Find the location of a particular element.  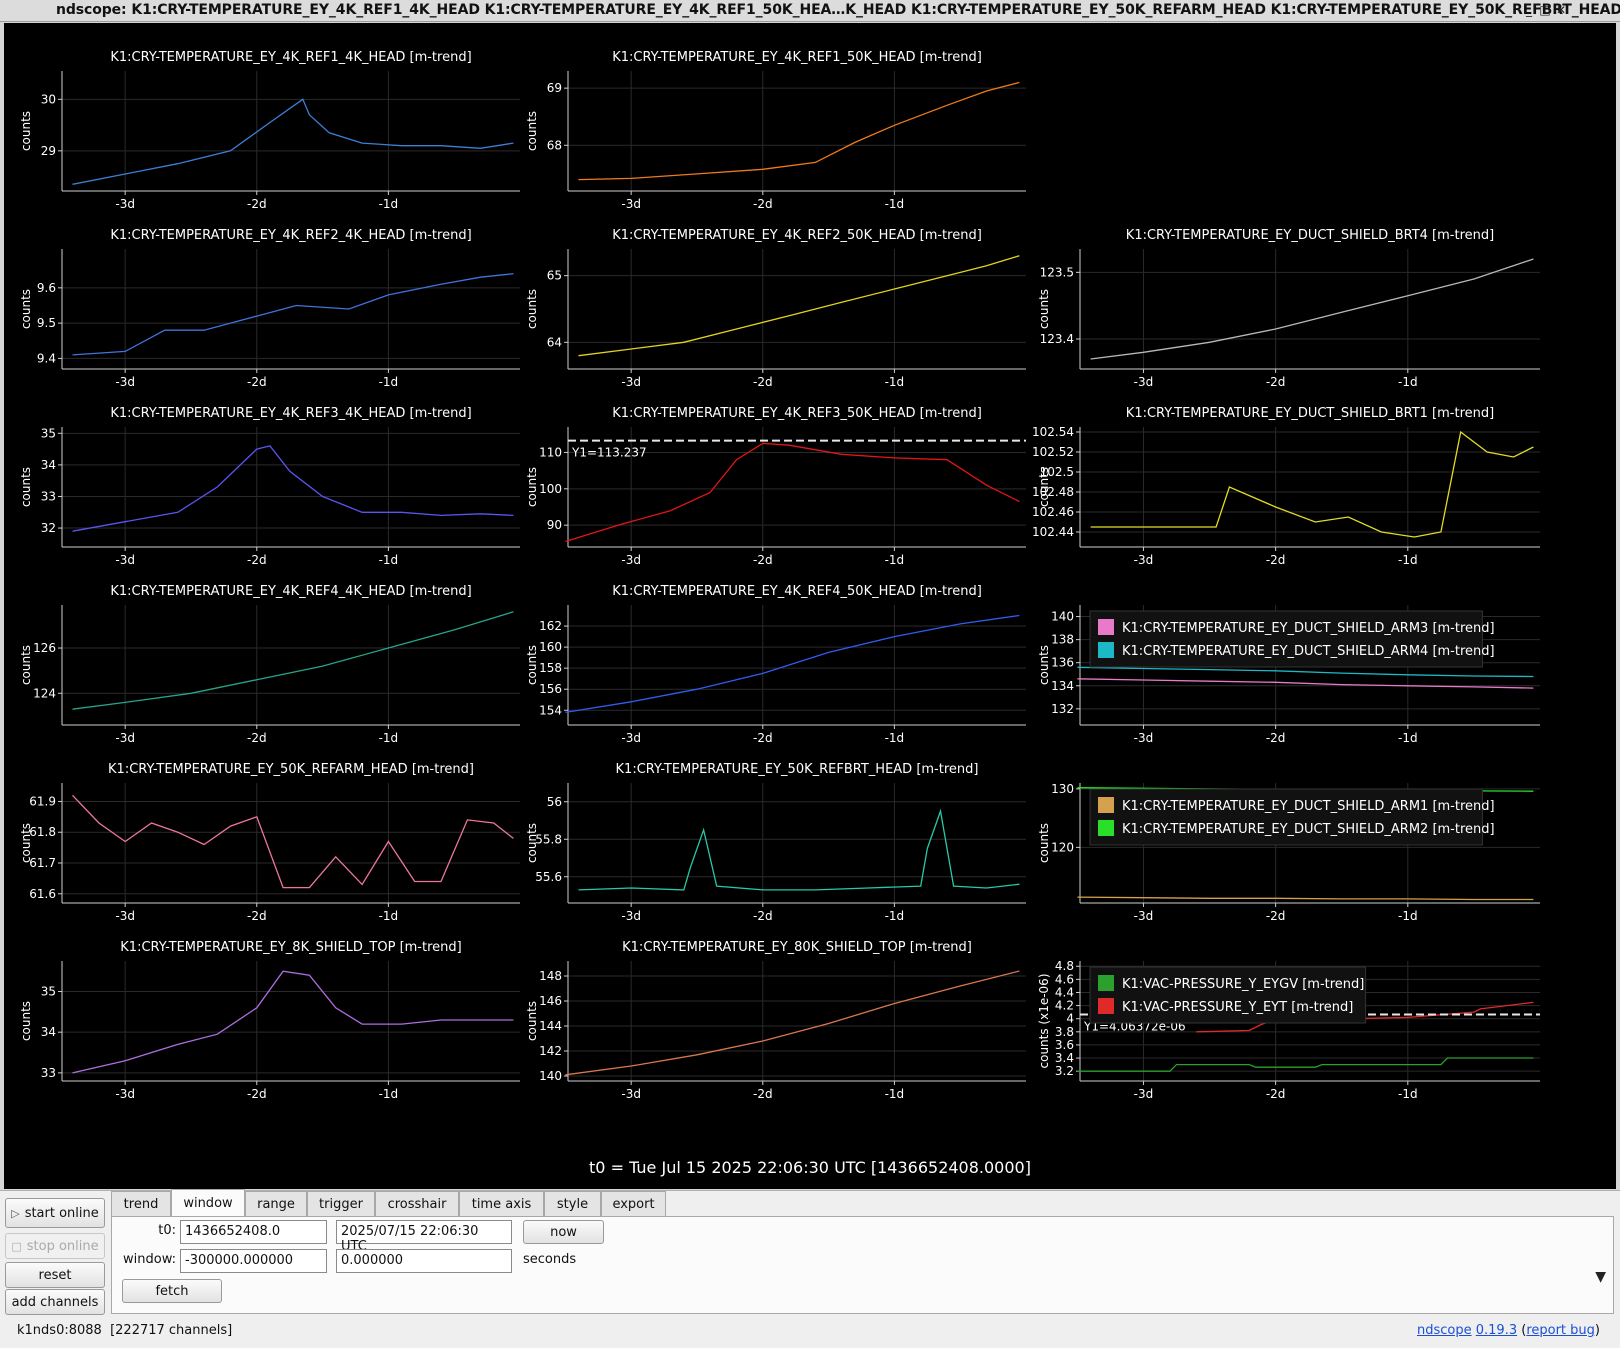

y-tick-label: 3.8 is located at coordinates (1064, 1032).